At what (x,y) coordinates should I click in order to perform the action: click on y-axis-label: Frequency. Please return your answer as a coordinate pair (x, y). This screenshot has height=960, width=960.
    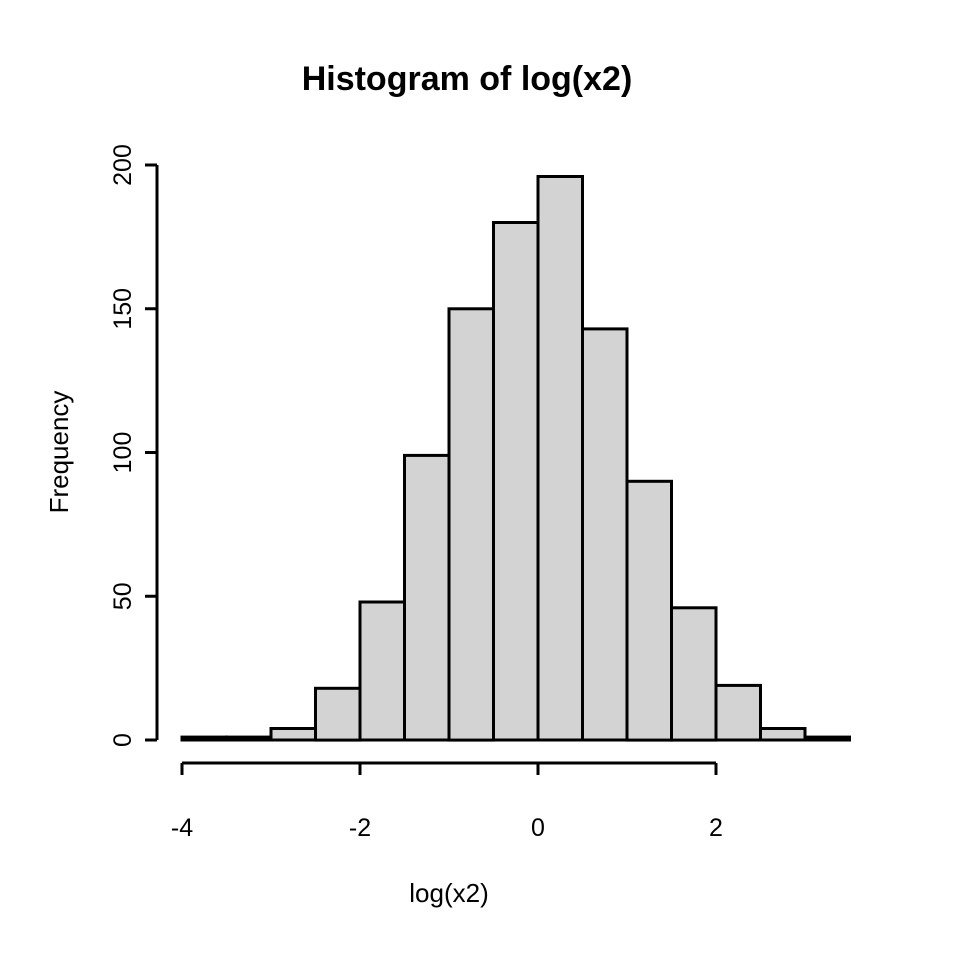
    Looking at the image, I should click on (59, 452).